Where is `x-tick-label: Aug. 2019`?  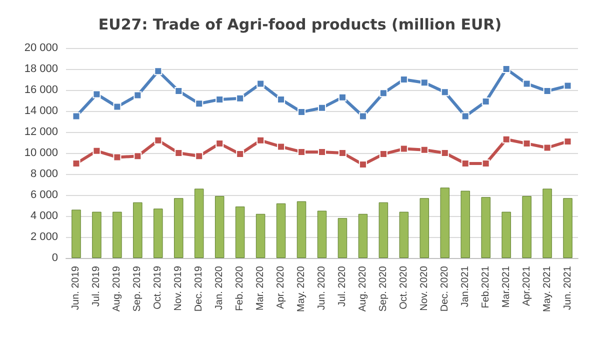 x-tick-label: Aug. 2019 is located at coordinates (117, 289).